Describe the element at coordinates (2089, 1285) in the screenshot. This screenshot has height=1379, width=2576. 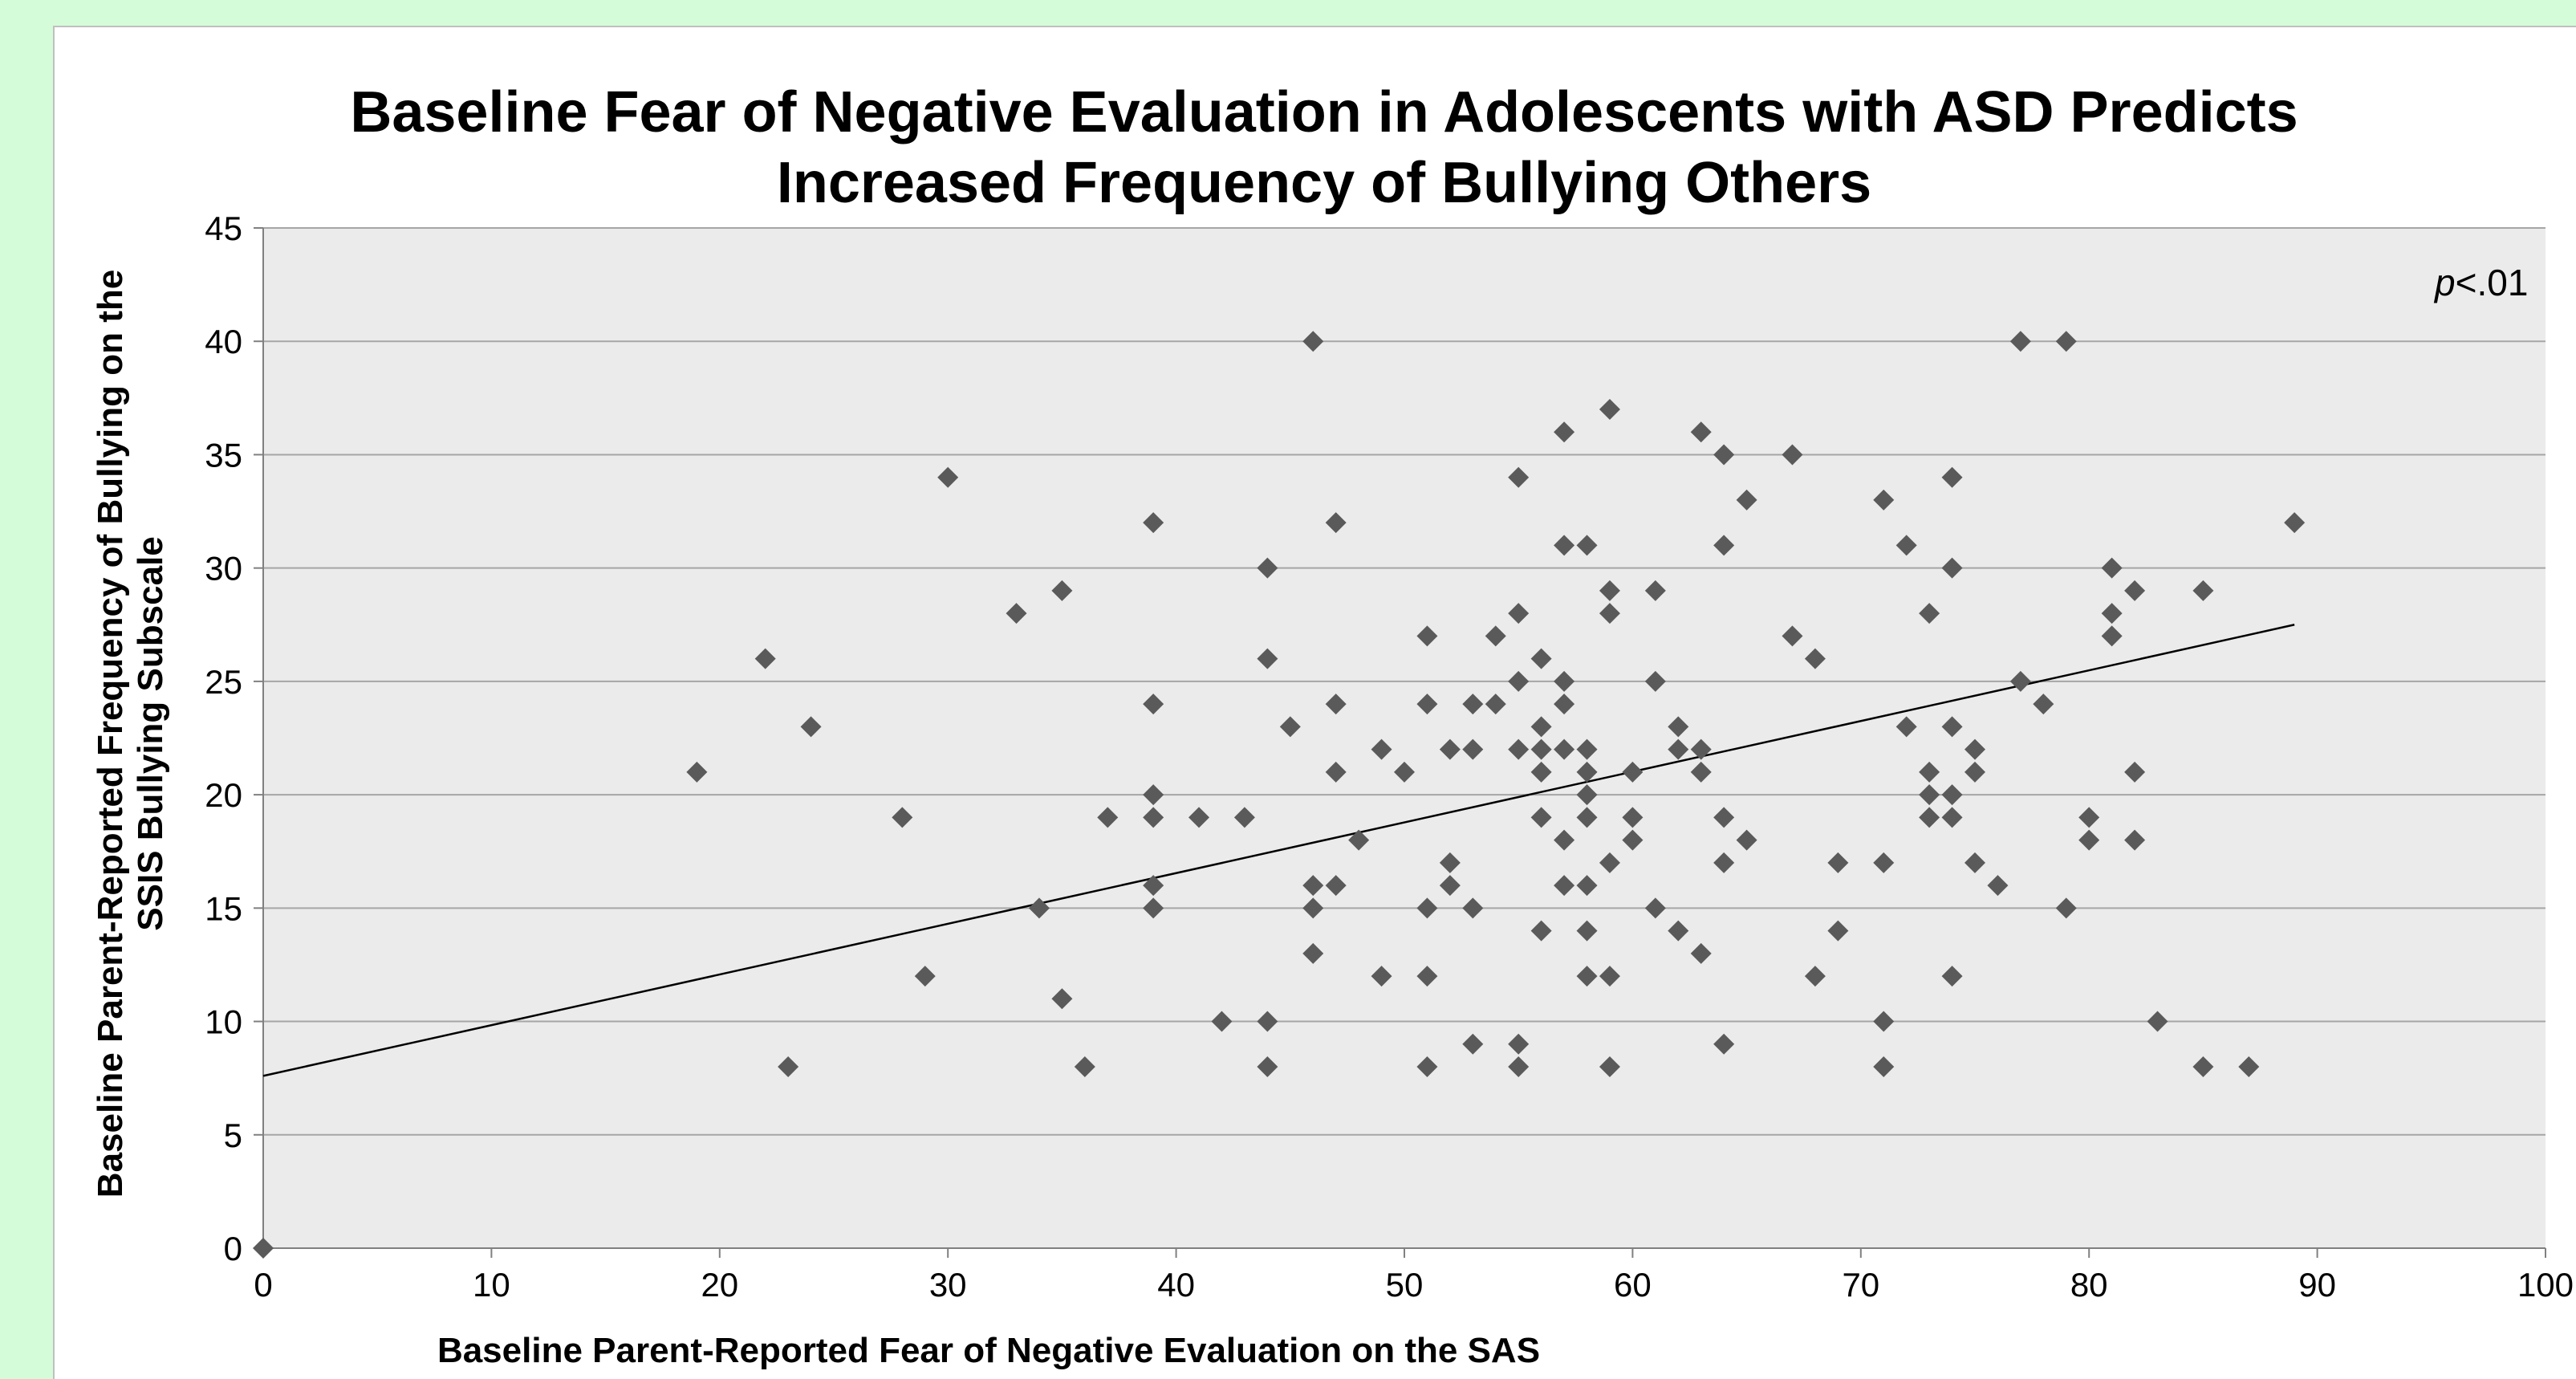
I see `x-tick-label: 80` at that location.